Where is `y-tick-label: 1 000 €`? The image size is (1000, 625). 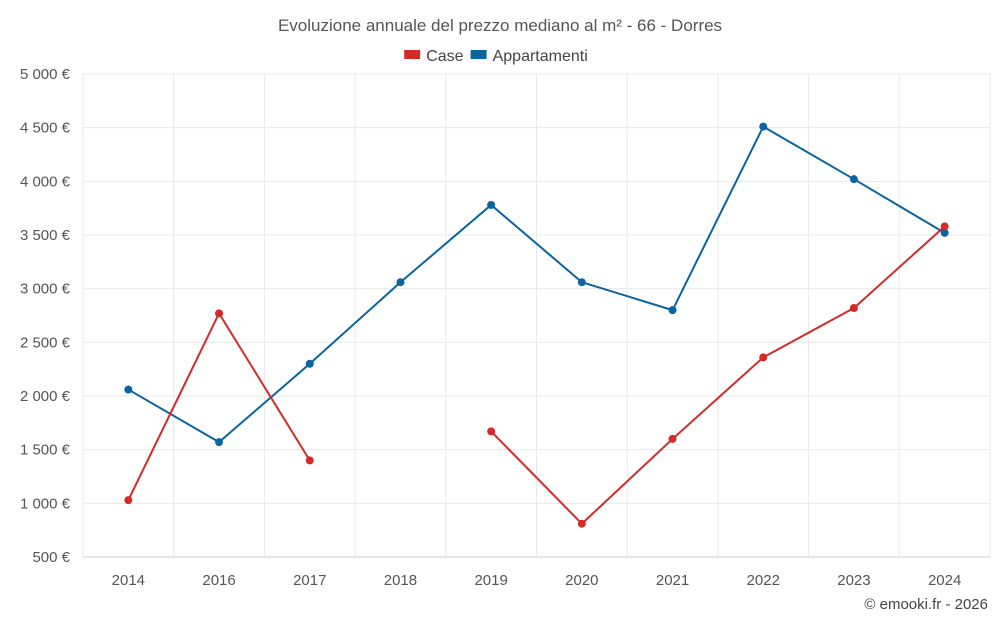
y-tick-label: 1 000 € is located at coordinates (45, 503).